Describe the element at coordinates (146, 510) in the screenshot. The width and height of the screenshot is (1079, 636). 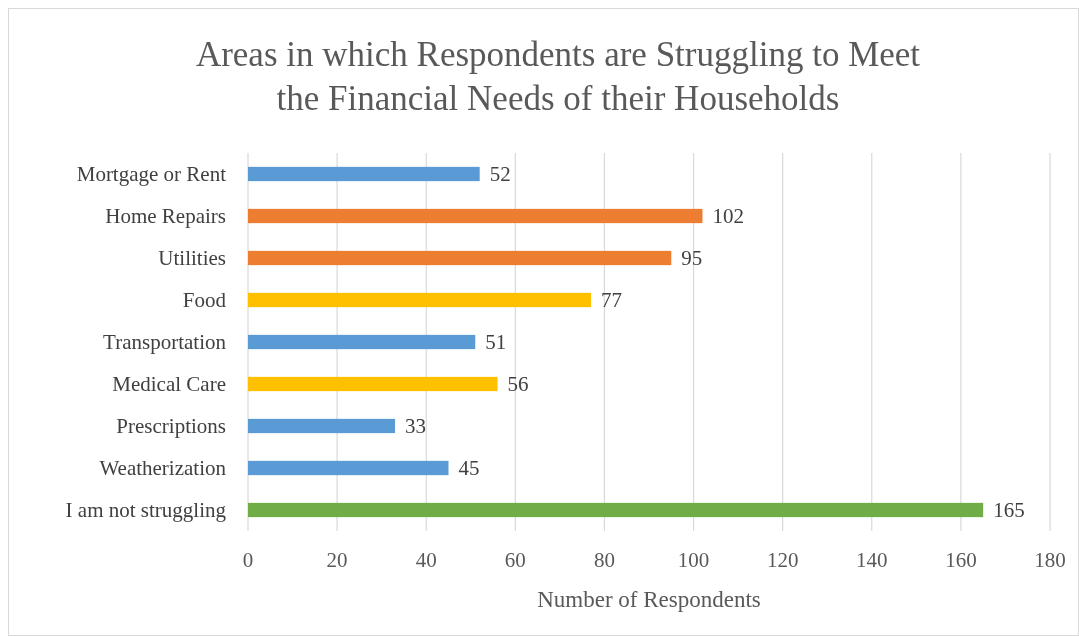
I see `y-tick-label: I am not struggling` at that location.